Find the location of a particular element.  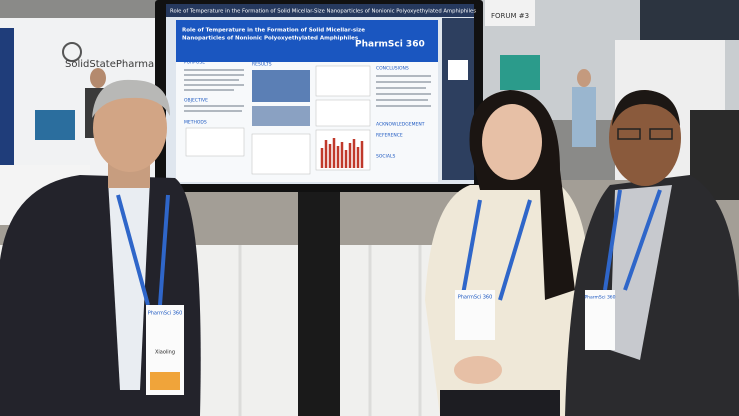

person-right-glasses is located at coordinates (645, 134).